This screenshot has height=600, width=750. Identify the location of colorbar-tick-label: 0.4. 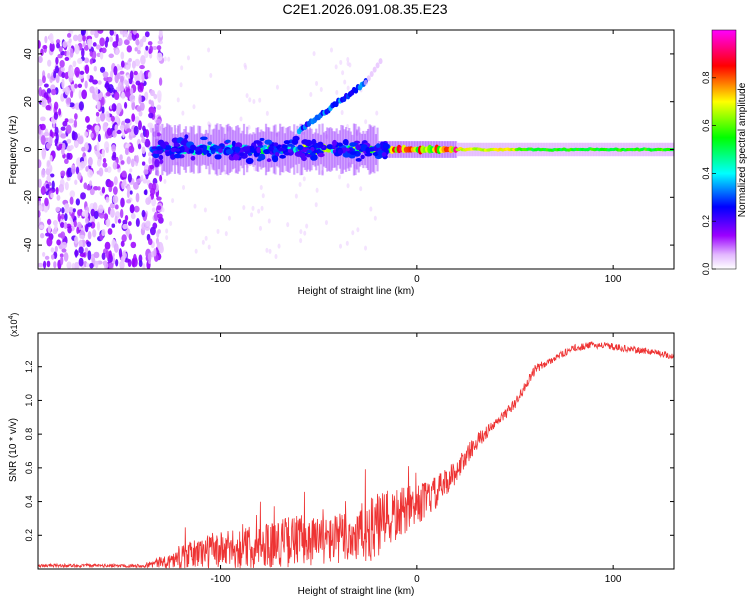
(706, 173).